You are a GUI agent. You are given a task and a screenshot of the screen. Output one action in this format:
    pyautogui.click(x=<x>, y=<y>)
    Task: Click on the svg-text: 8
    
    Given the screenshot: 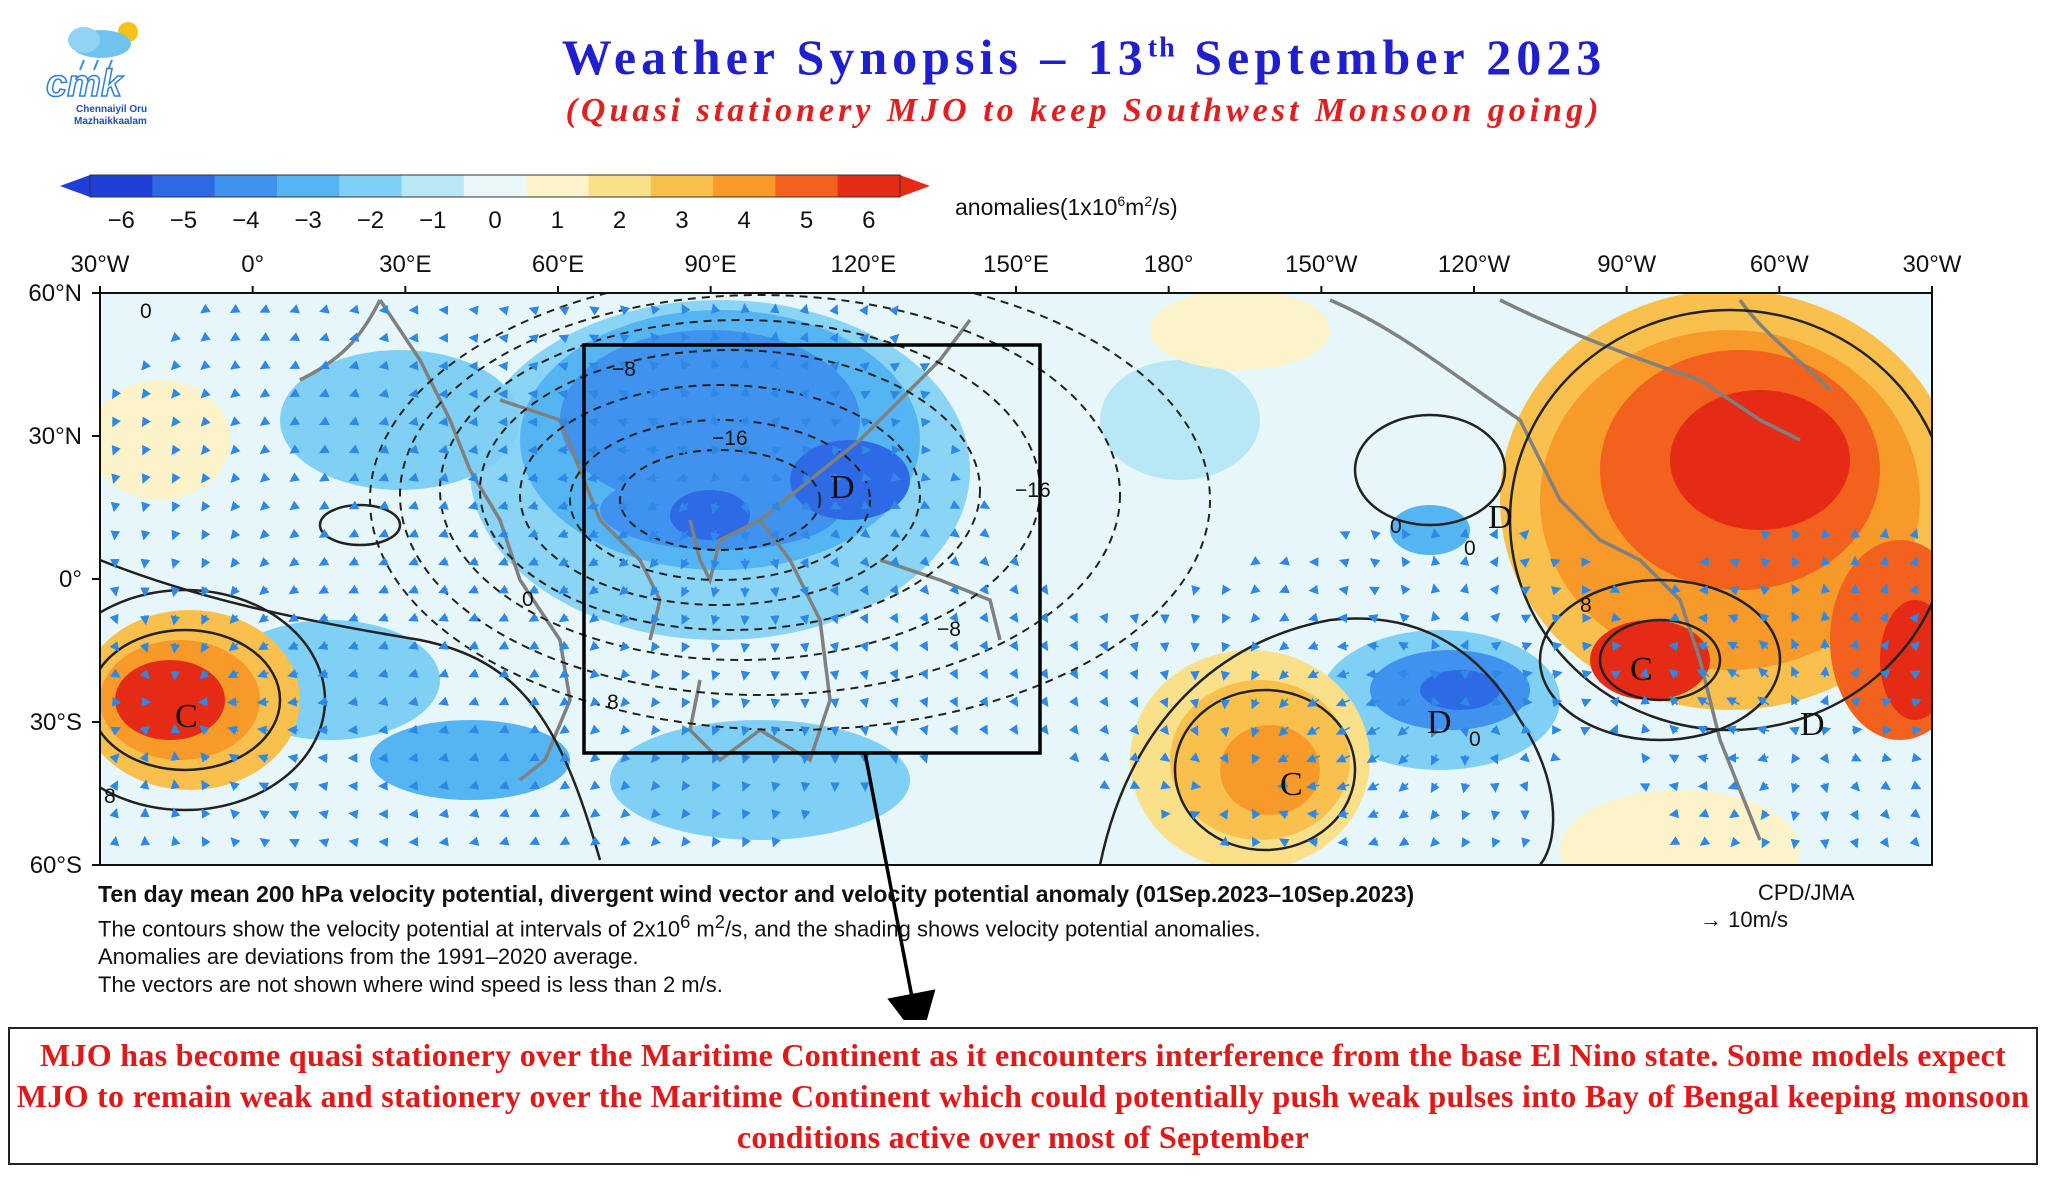 What is the action you would take?
    pyautogui.click(x=1586, y=605)
    